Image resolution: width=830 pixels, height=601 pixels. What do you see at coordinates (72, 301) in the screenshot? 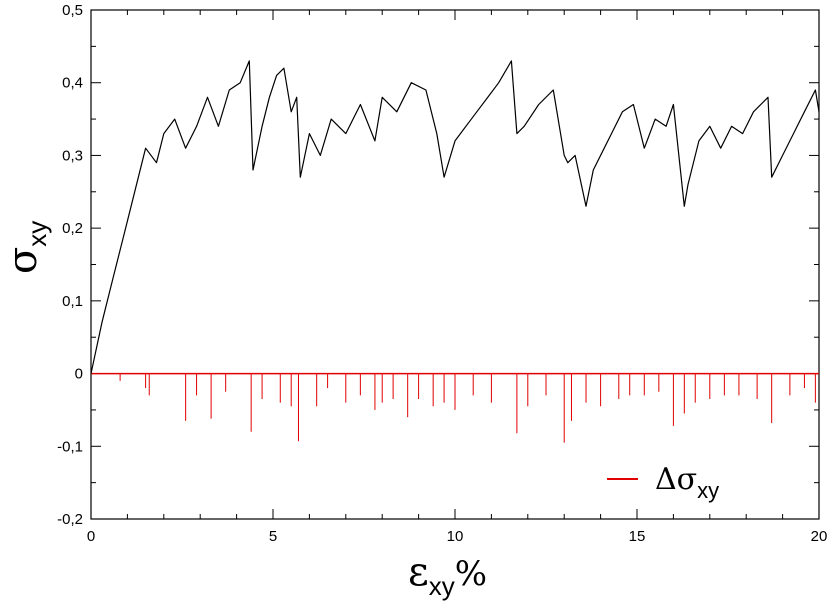
I see `y-tick-label: 0,1` at bounding box center [72, 301].